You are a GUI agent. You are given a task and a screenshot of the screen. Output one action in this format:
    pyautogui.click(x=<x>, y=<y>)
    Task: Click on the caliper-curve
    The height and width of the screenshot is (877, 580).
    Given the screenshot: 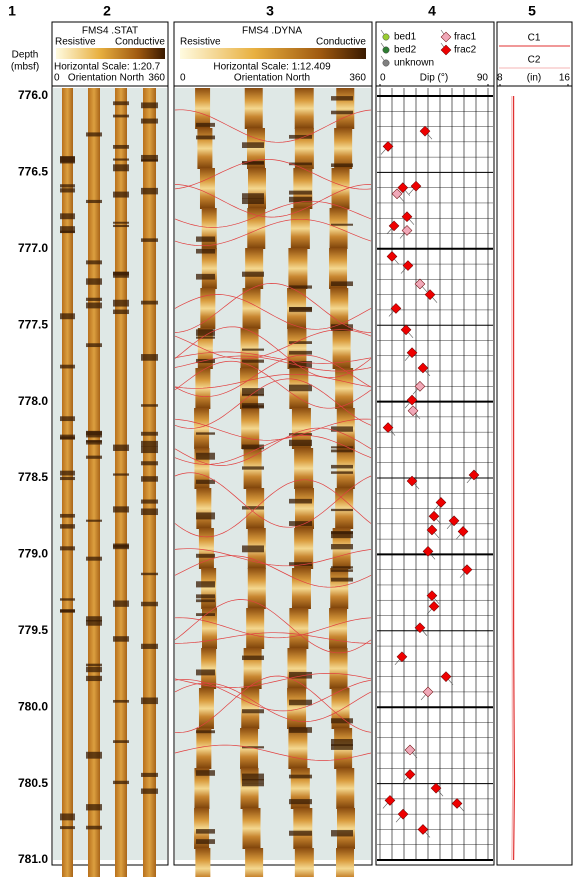 What is the action you would take?
    pyautogui.click(x=514, y=478)
    